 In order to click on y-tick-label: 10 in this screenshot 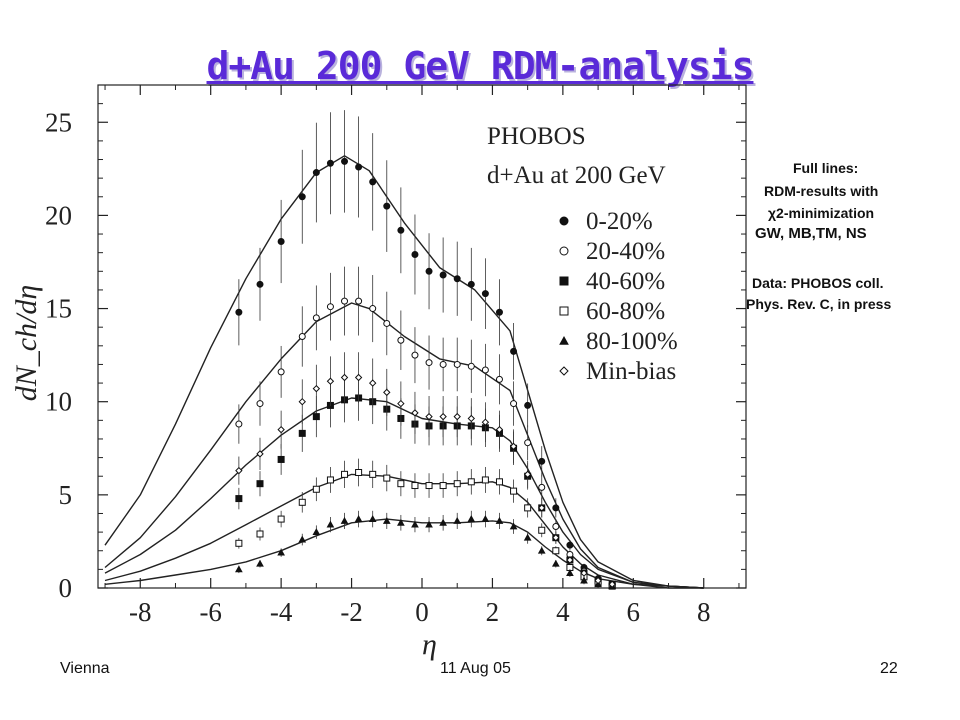, I will do `click(58, 402)`.